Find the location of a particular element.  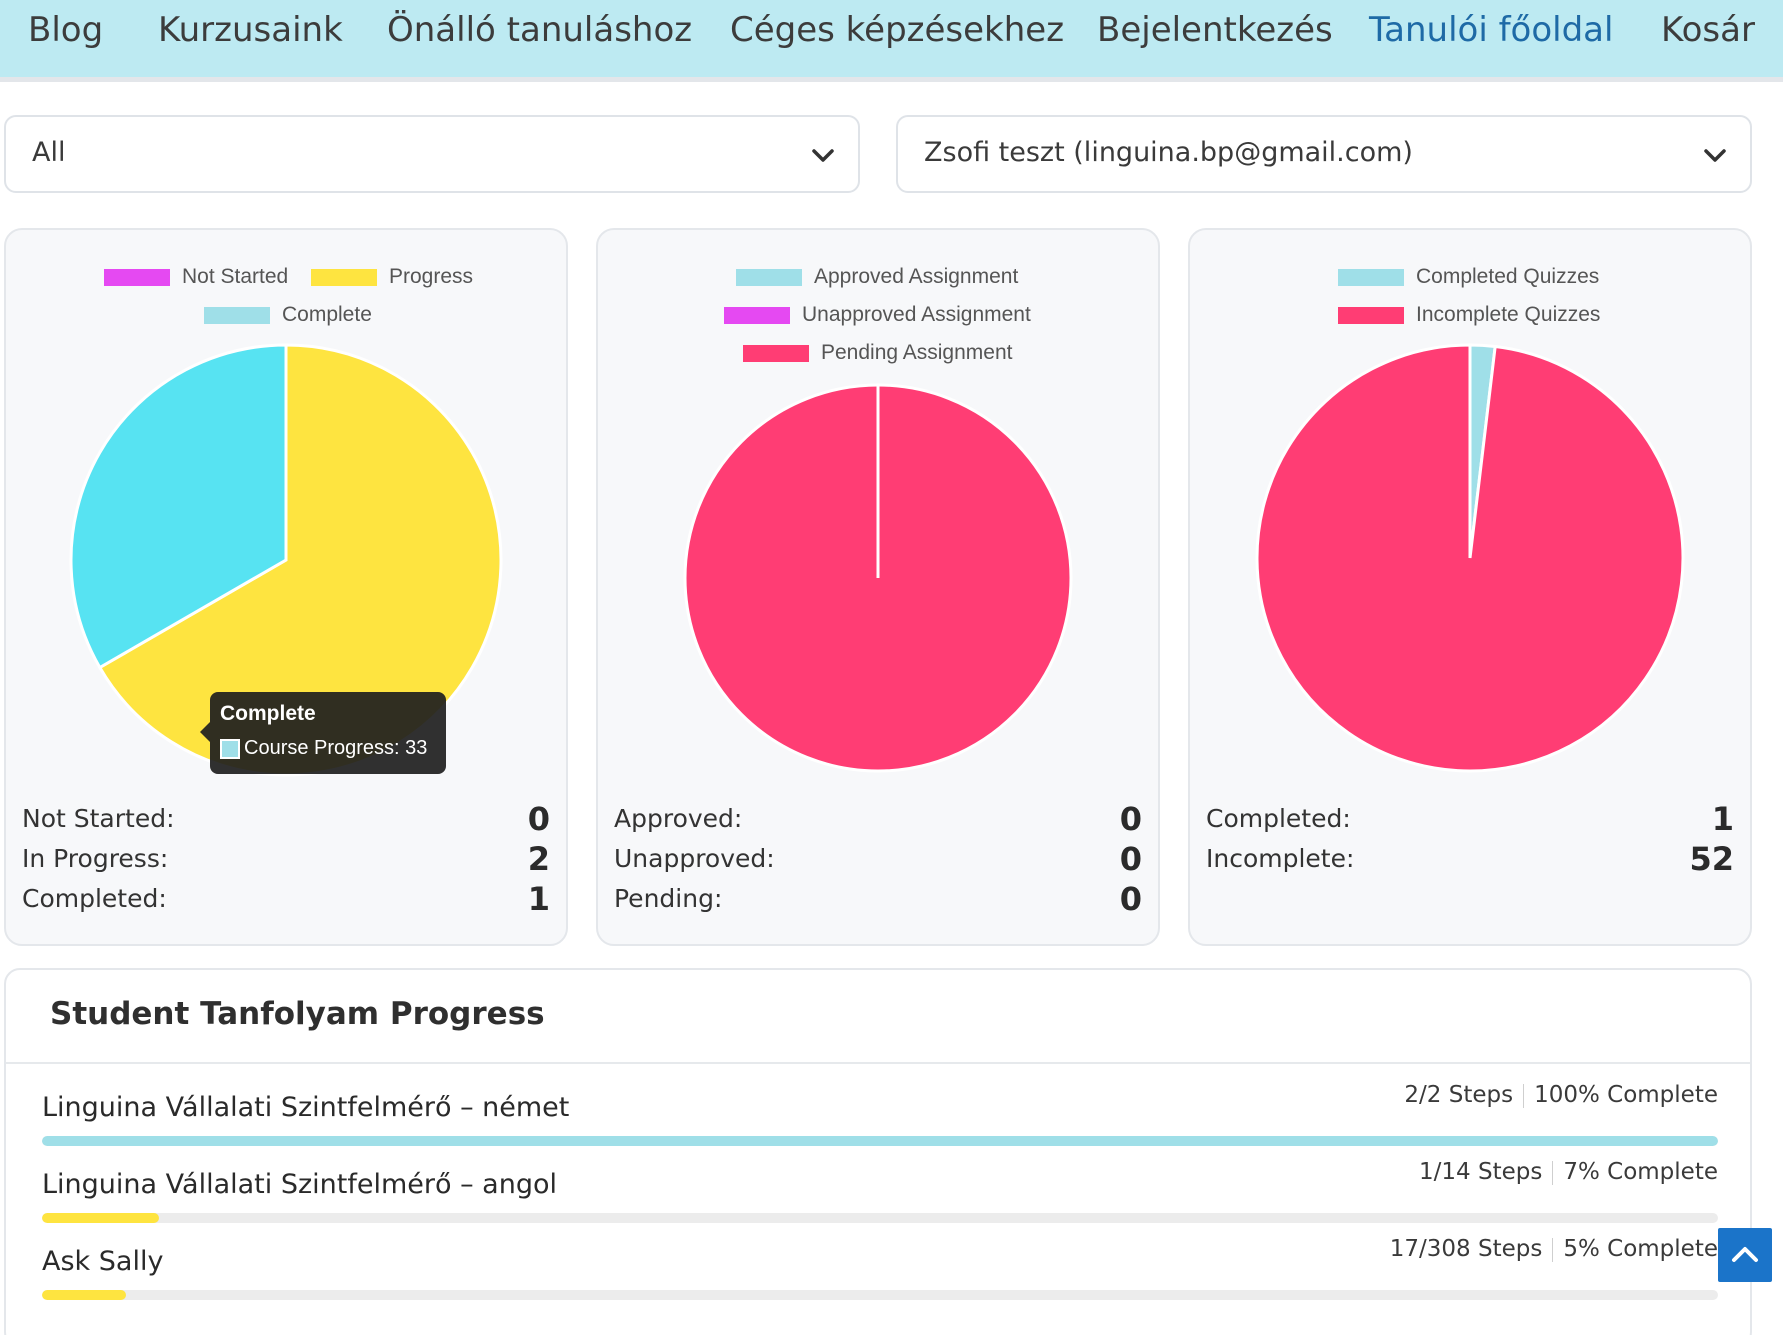

course-steps: 1/14 Steps is located at coordinates (1481, 1172).